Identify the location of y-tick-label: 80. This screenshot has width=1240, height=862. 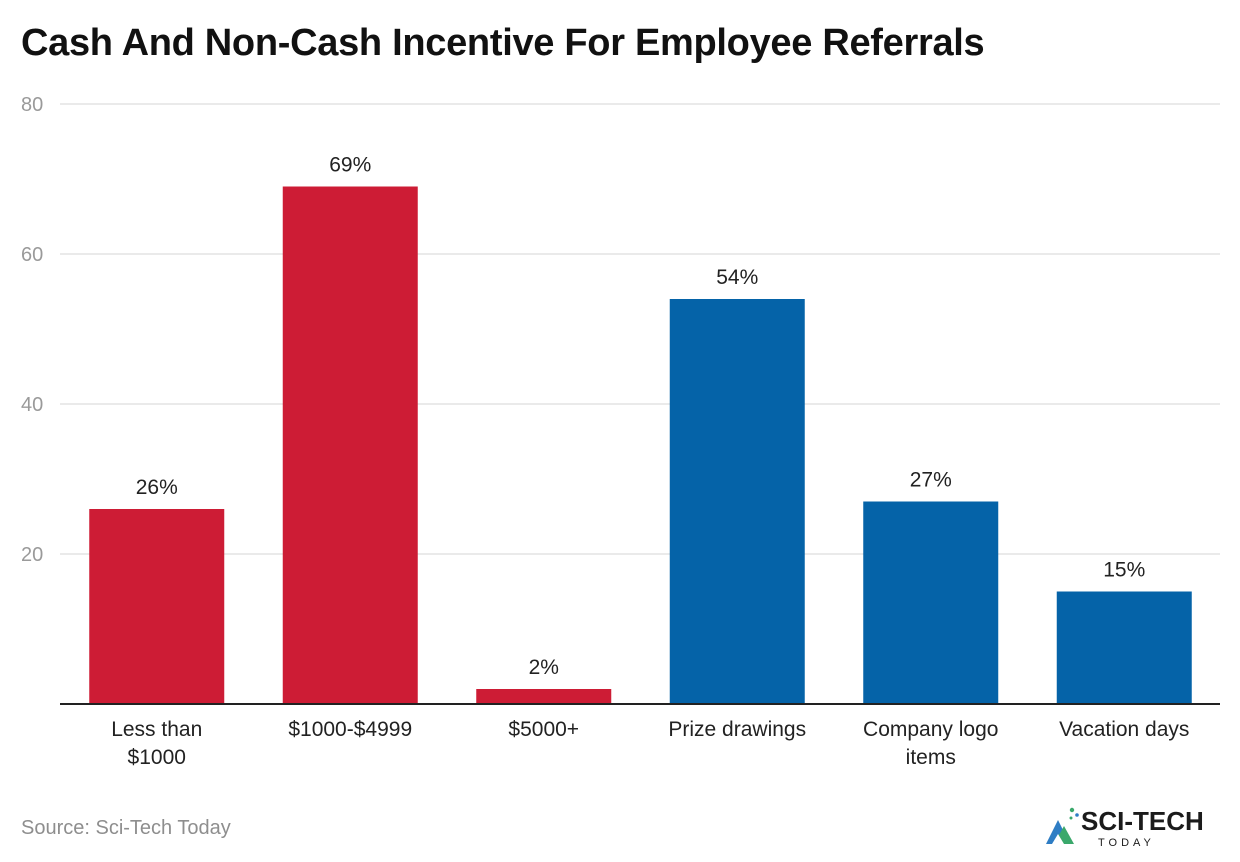
(32, 105).